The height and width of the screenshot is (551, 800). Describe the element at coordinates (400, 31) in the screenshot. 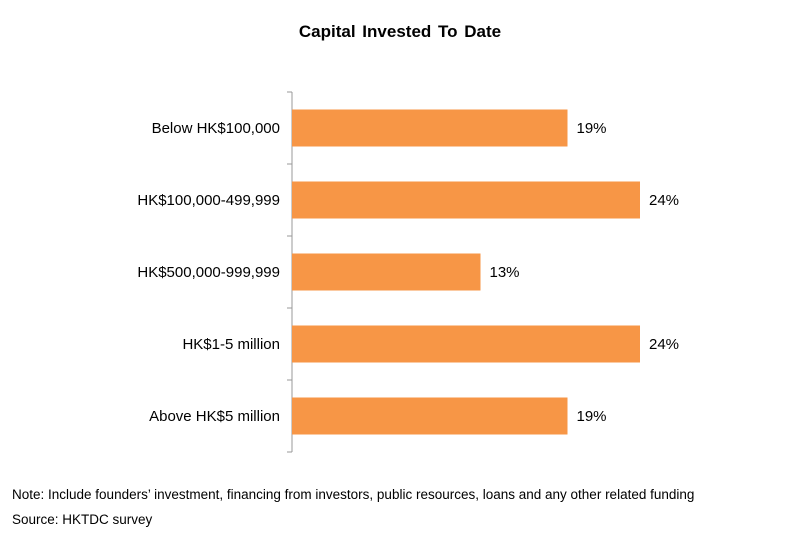

I see `chart-title: Capital Invested To Date` at that location.